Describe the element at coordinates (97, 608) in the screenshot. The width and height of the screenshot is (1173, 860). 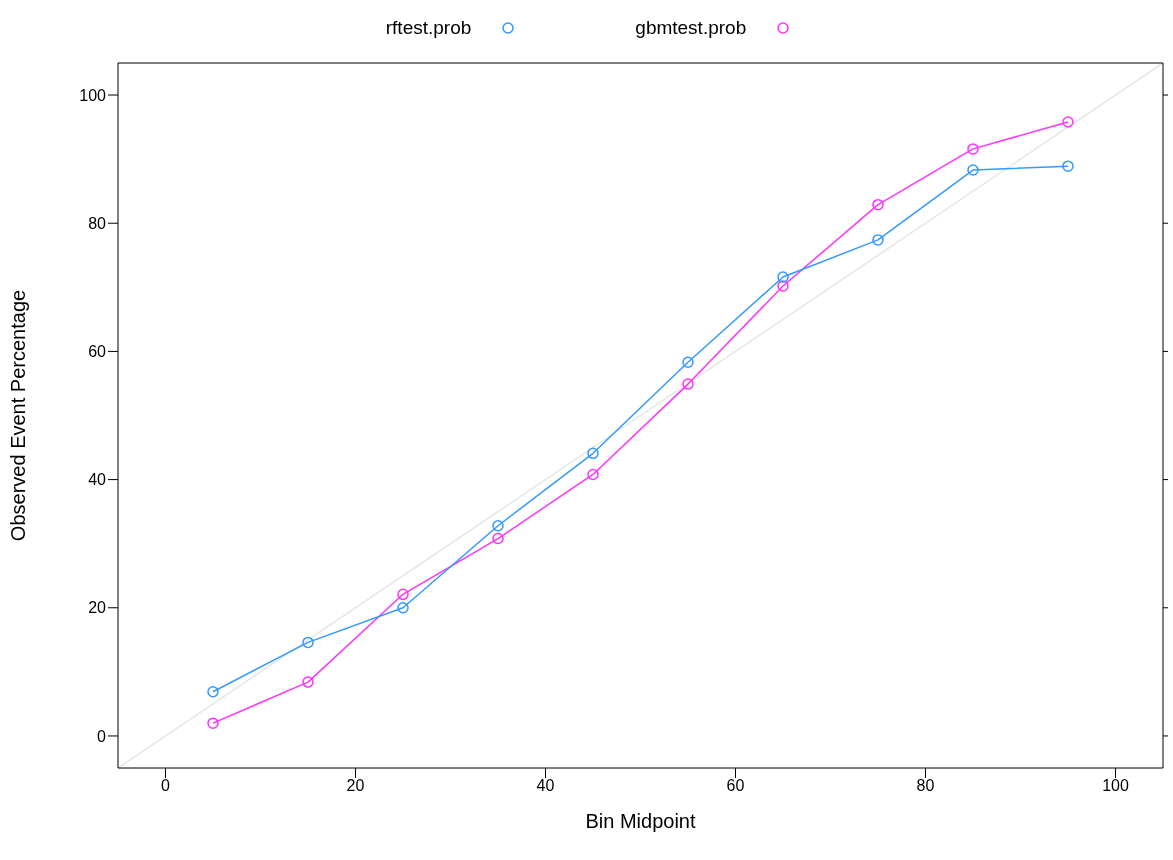
I see `y-tick-label: 20` at that location.